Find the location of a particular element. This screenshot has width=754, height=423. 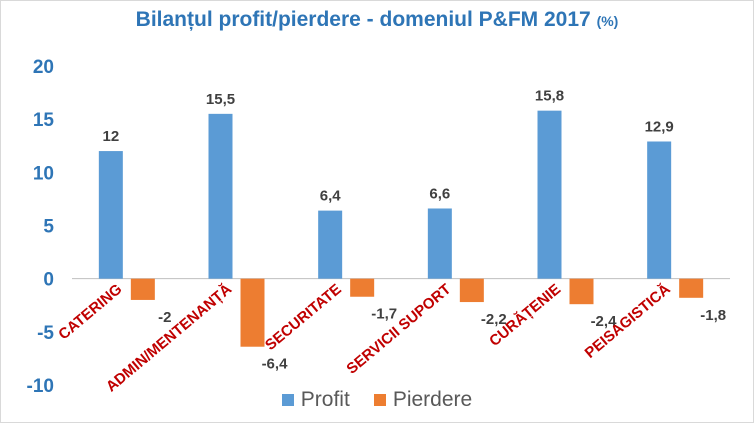

data-label-profit: 12 is located at coordinates (110, 136).